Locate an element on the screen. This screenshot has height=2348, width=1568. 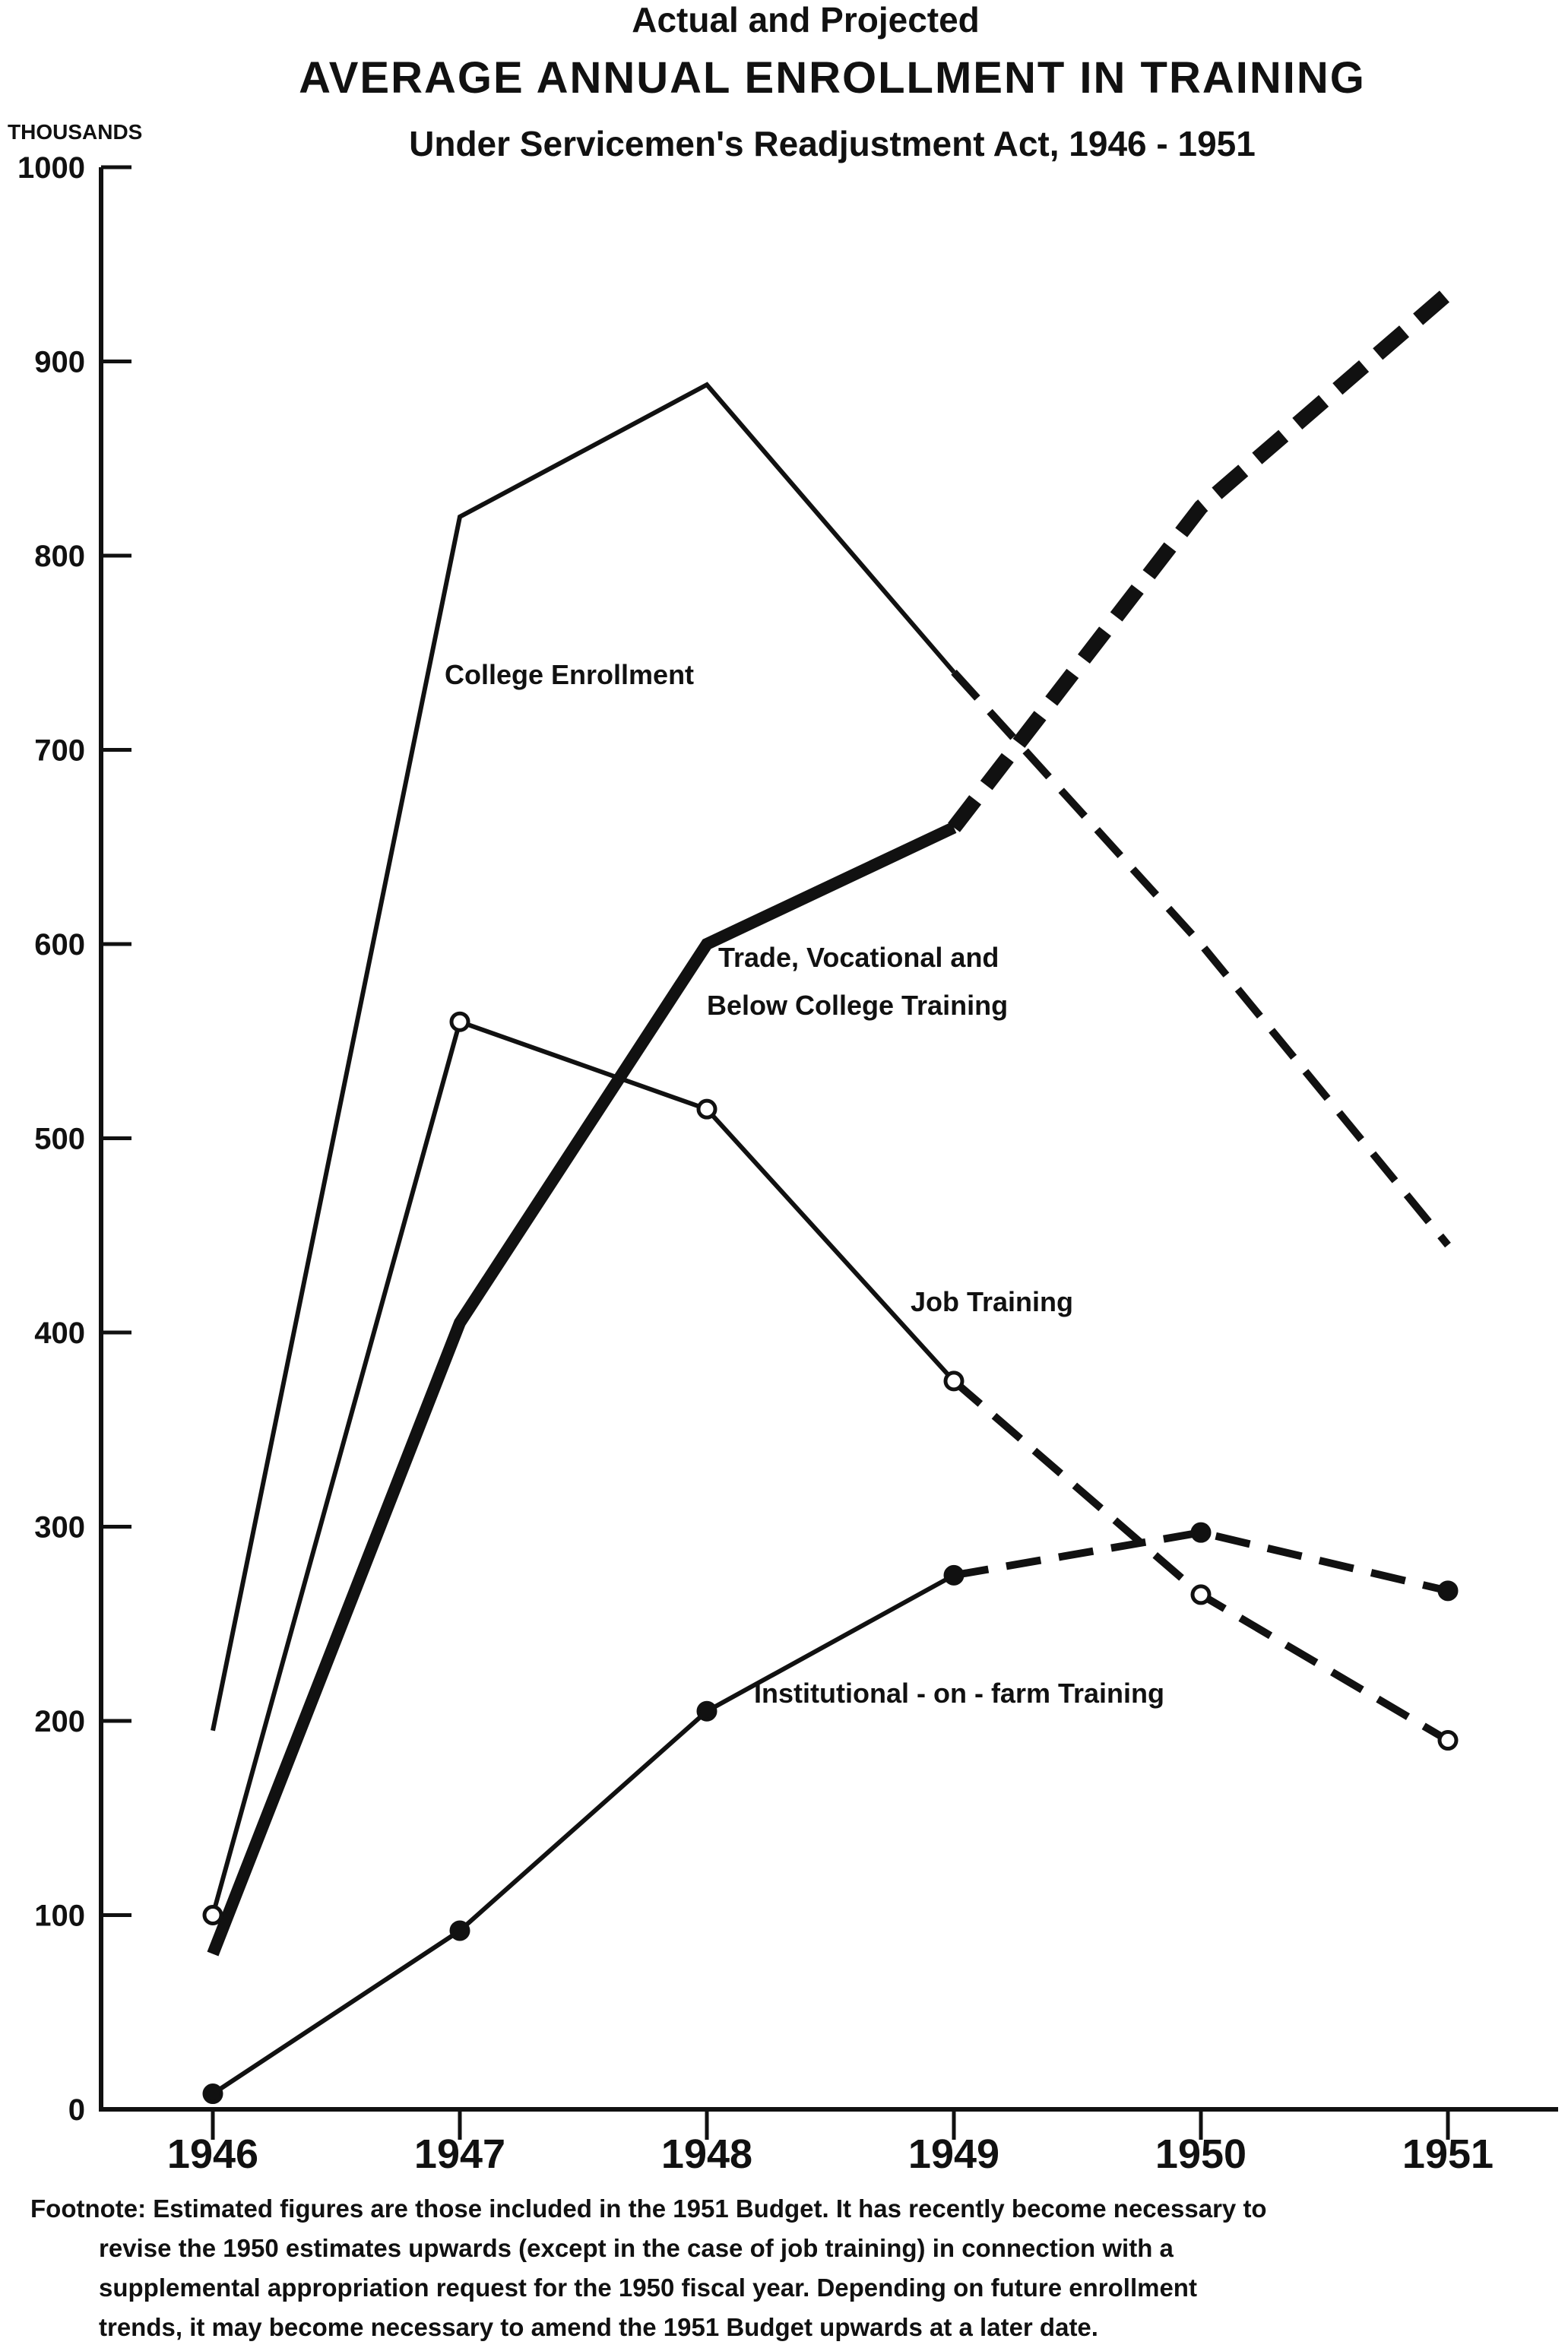
y-ticks: 0 100 200 300 400 500 600 700 800 900 1000 is located at coordinates (74, 1139).